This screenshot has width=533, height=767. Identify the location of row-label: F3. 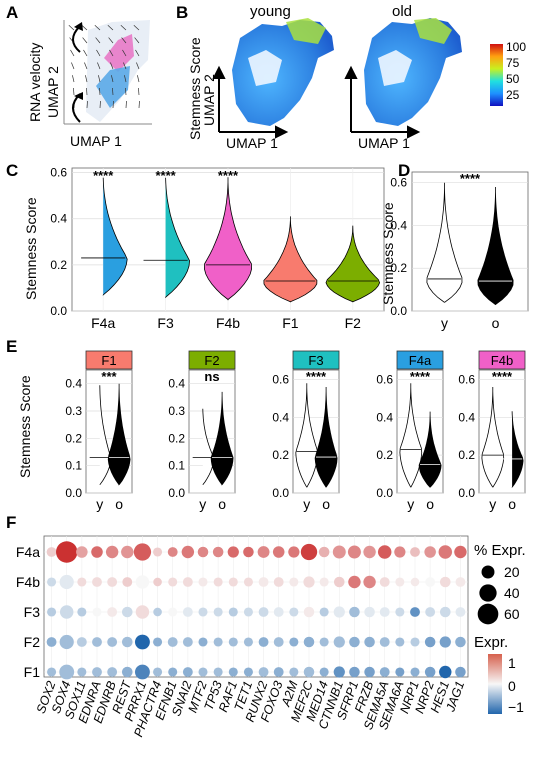
(32, 612).